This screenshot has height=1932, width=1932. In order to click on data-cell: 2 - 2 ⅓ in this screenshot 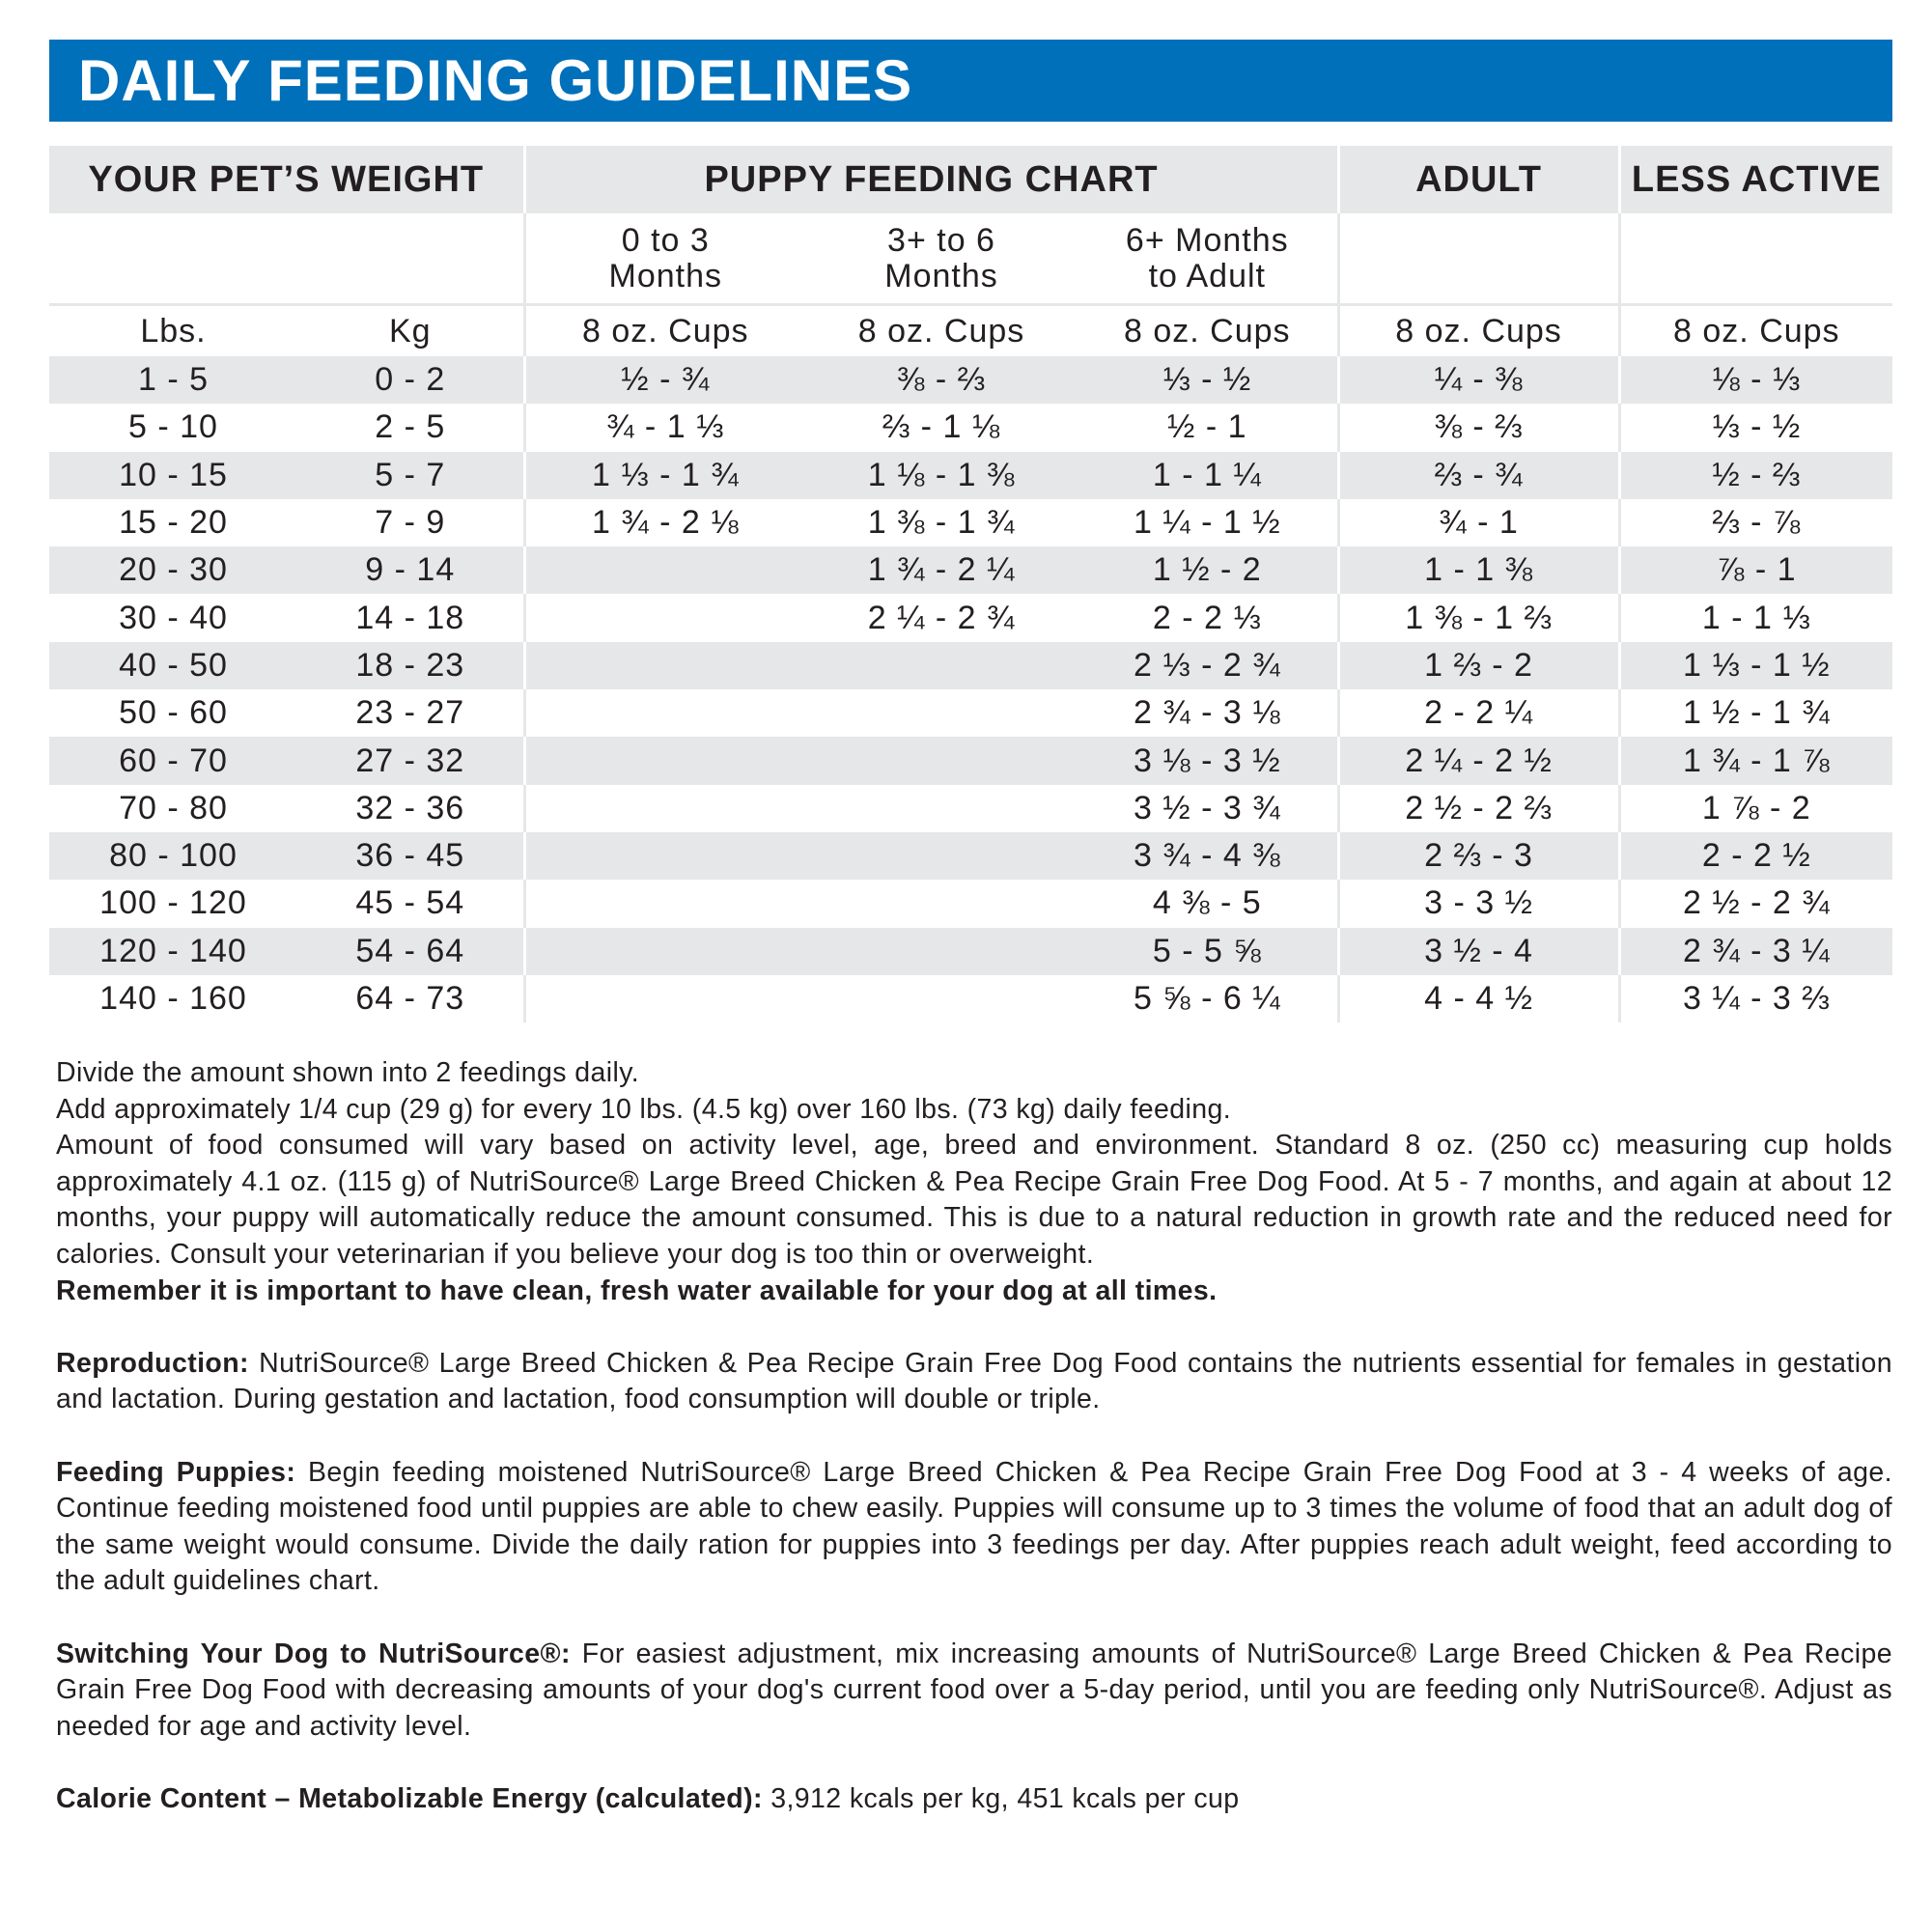, I will do `click(1207, 617)`.